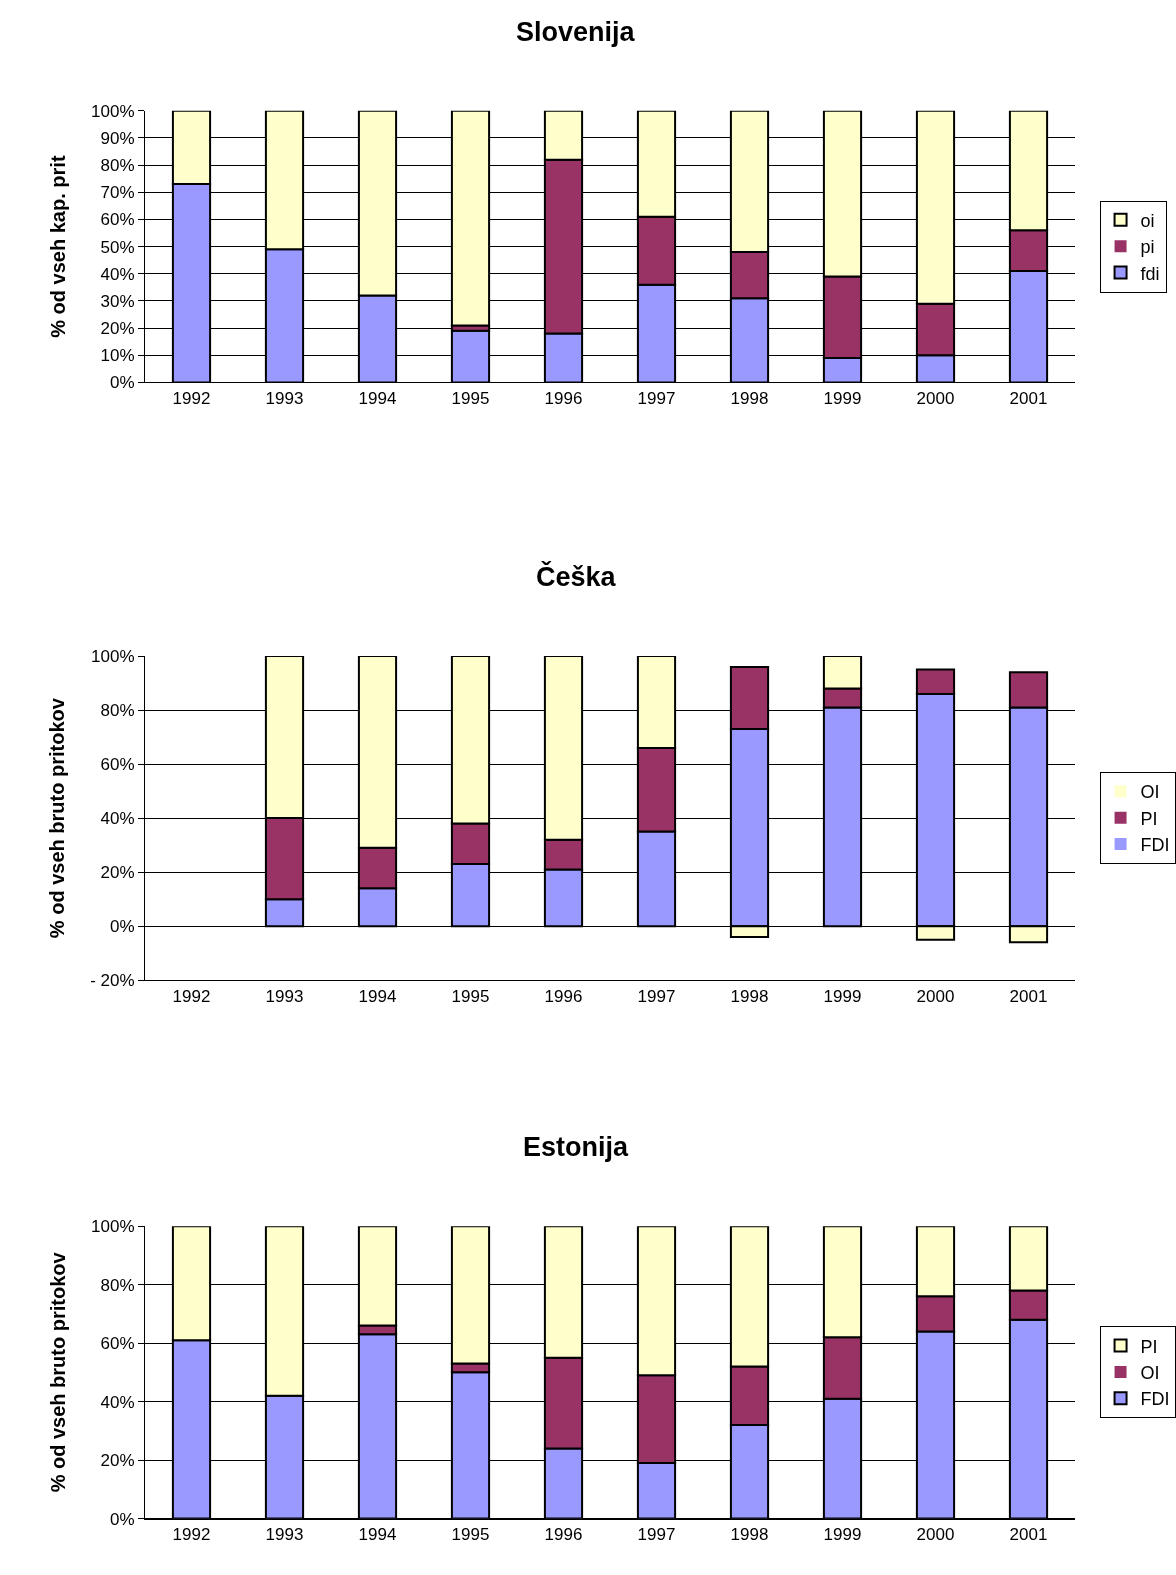 Image resolution: width=1176 pixels, height=1575 pixels. What do you see at coordinates (576, 576) in the screenshot?
I see `chart-title: Češka` at bounding box center [576, 576].